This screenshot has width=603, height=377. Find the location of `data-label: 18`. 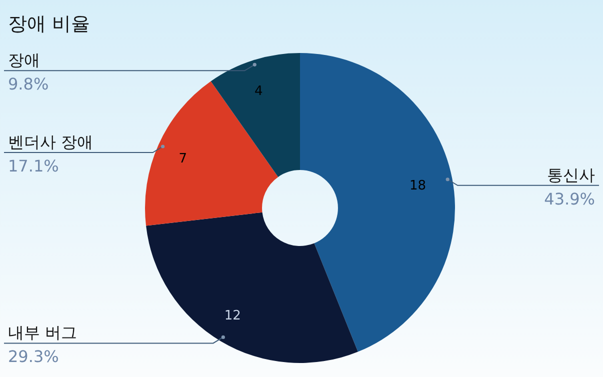

data-label: 18 is located at coordinates (417, 186).